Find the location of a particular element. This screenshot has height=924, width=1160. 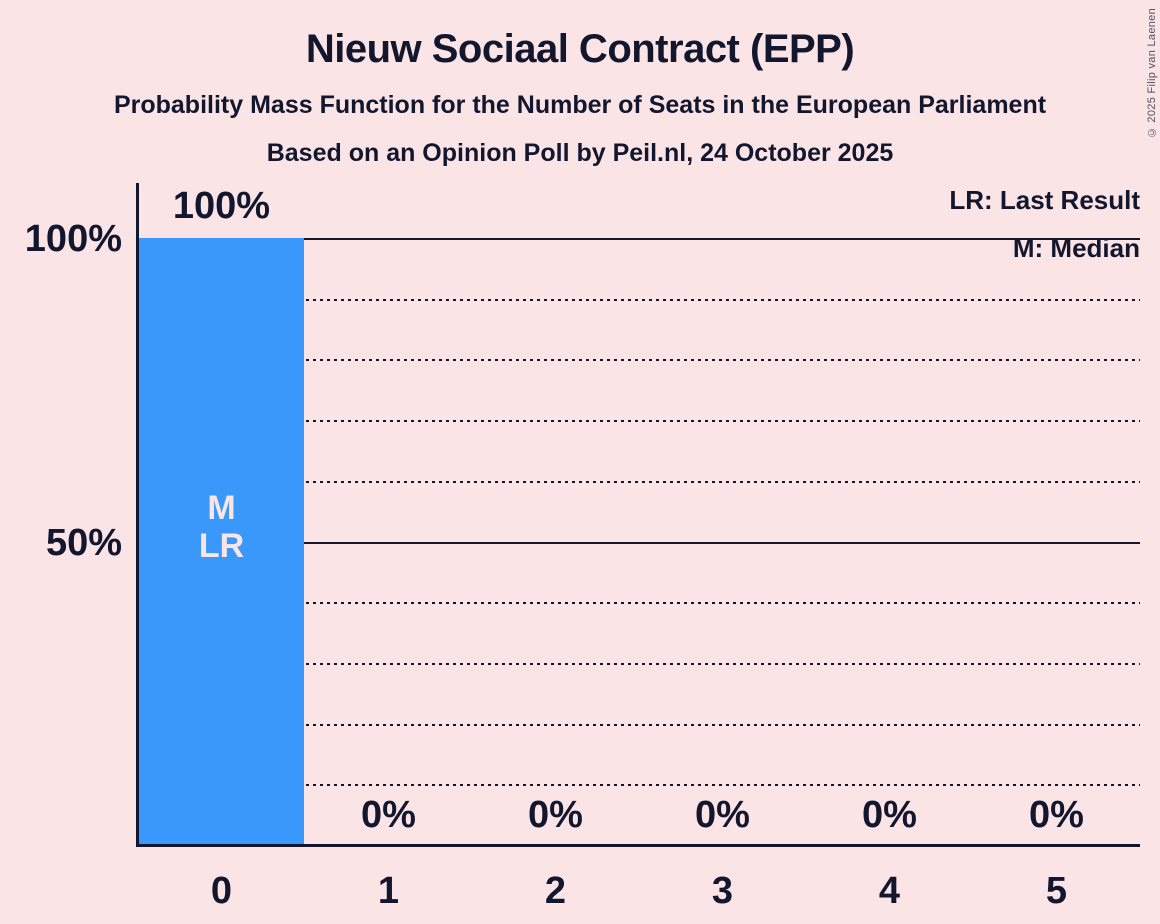

x-axis-line is located at coordinates (638, 845).